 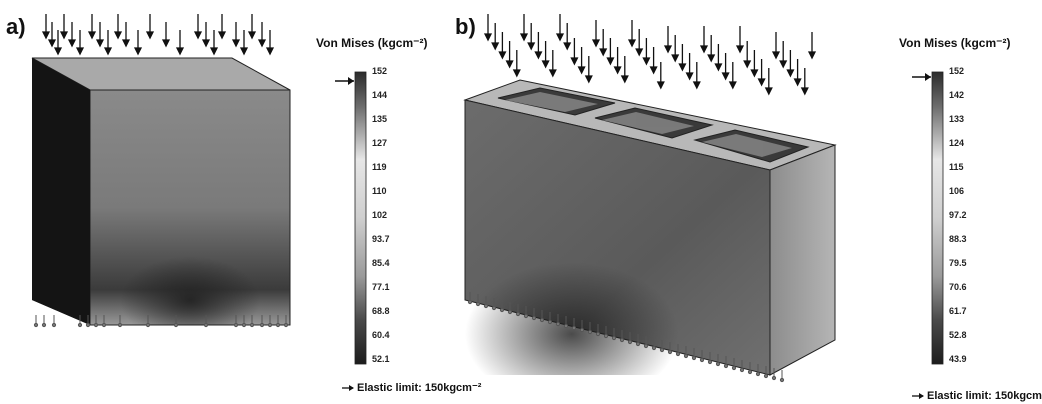 I want to click on support-pins-a, so click(x=161, y=321).